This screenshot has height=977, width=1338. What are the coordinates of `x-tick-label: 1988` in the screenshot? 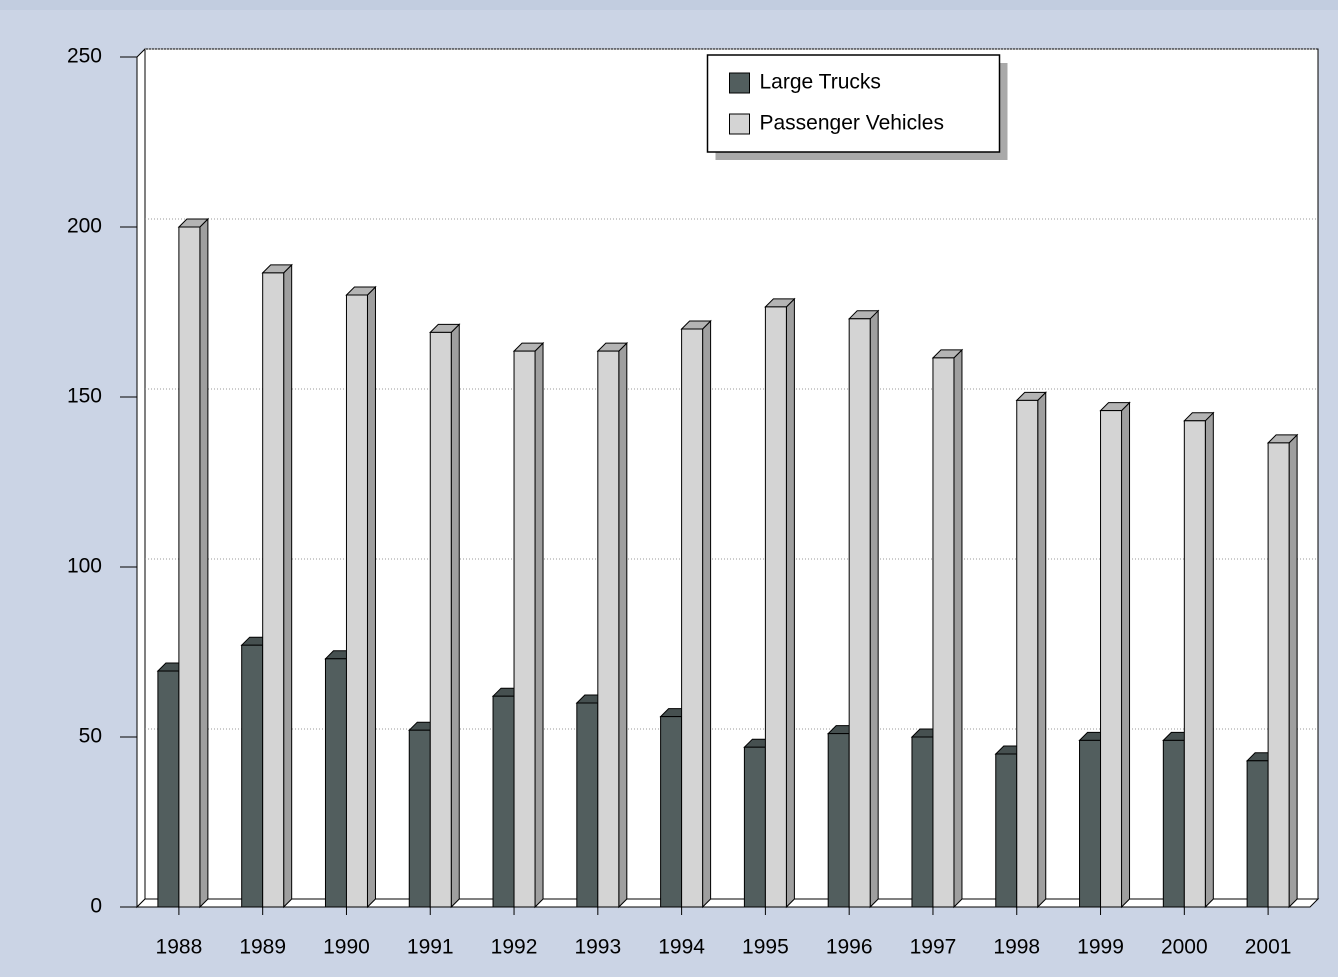 It's located at (179, 947).